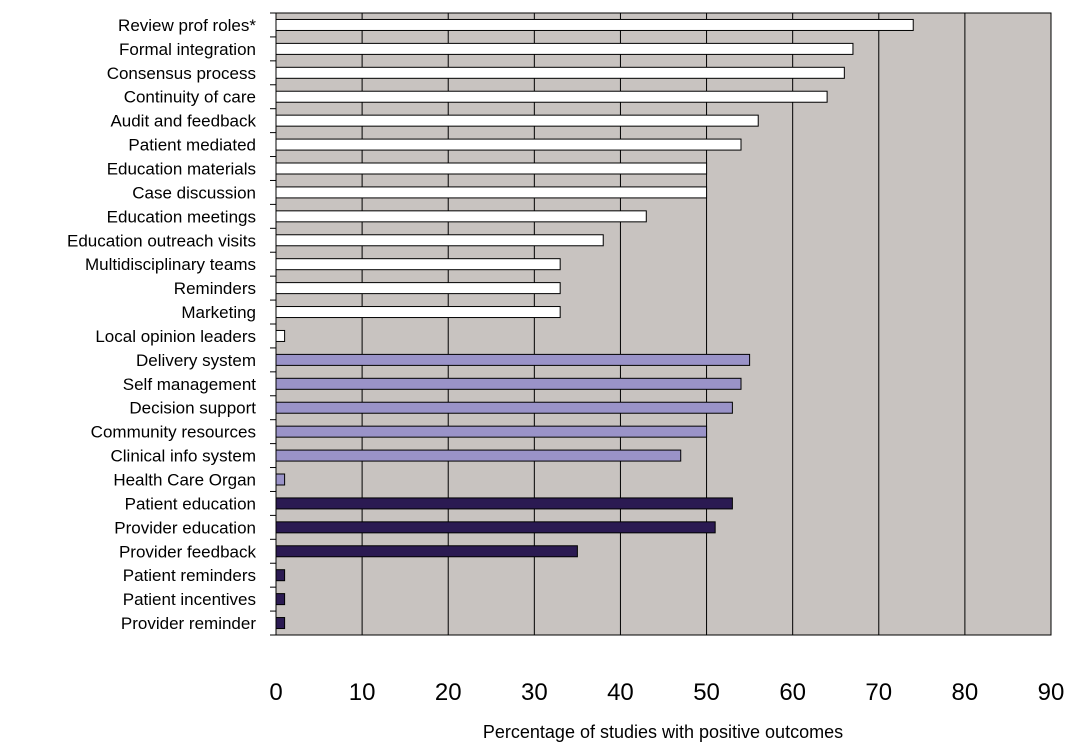 This screenshot has width=1070, height=745. Describe the element at coordinates (192, 145) in the screenshot. I see `category-label: Patient mediated` at that location.